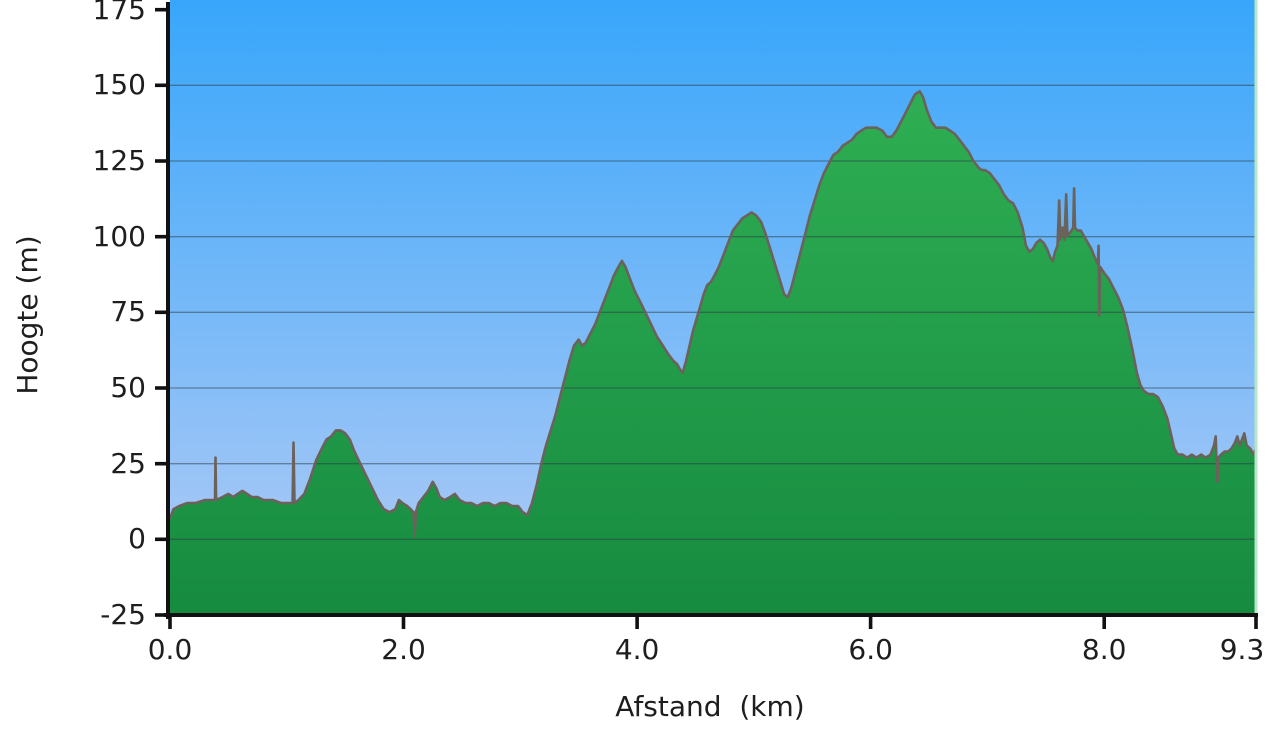  What do you see at coordinates (123, 614) in the screenshot?
I see `y-tick-label: -25` at bounding box center [123, 614].